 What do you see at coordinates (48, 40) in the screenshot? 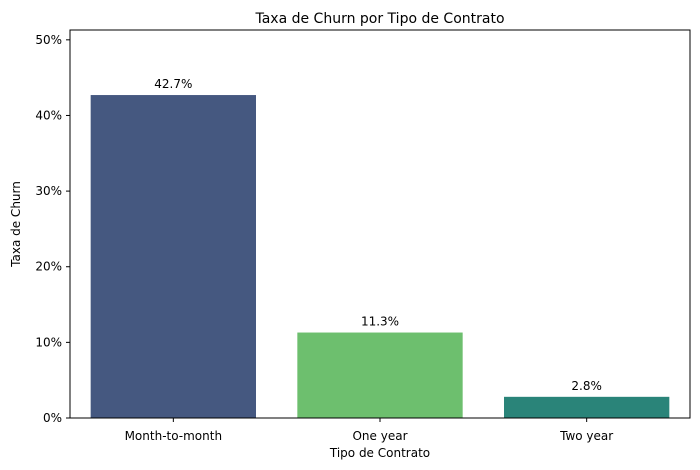
I see `y-tick-label: 50%` at bounding box center [48, 40].